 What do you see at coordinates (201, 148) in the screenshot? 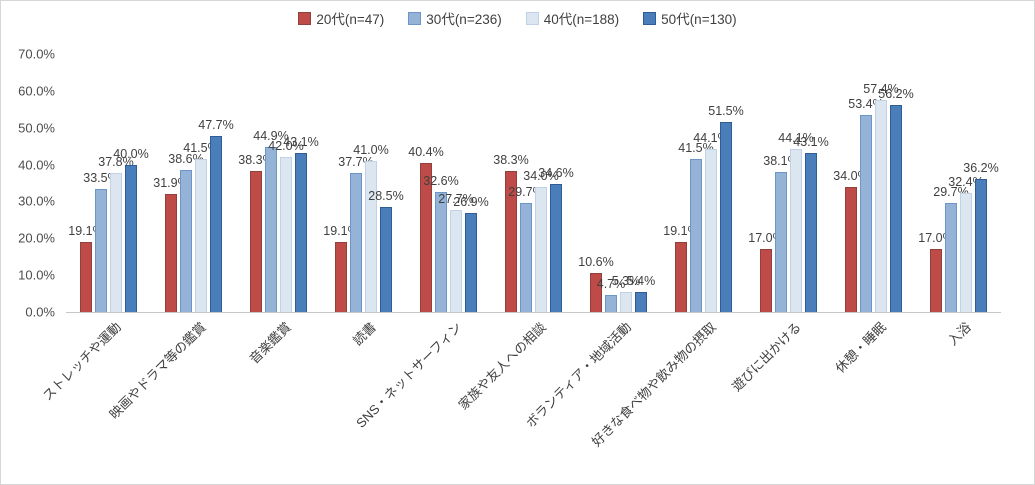
I see `bar-value-label: 41.5%` at bounding box center [201, 148].